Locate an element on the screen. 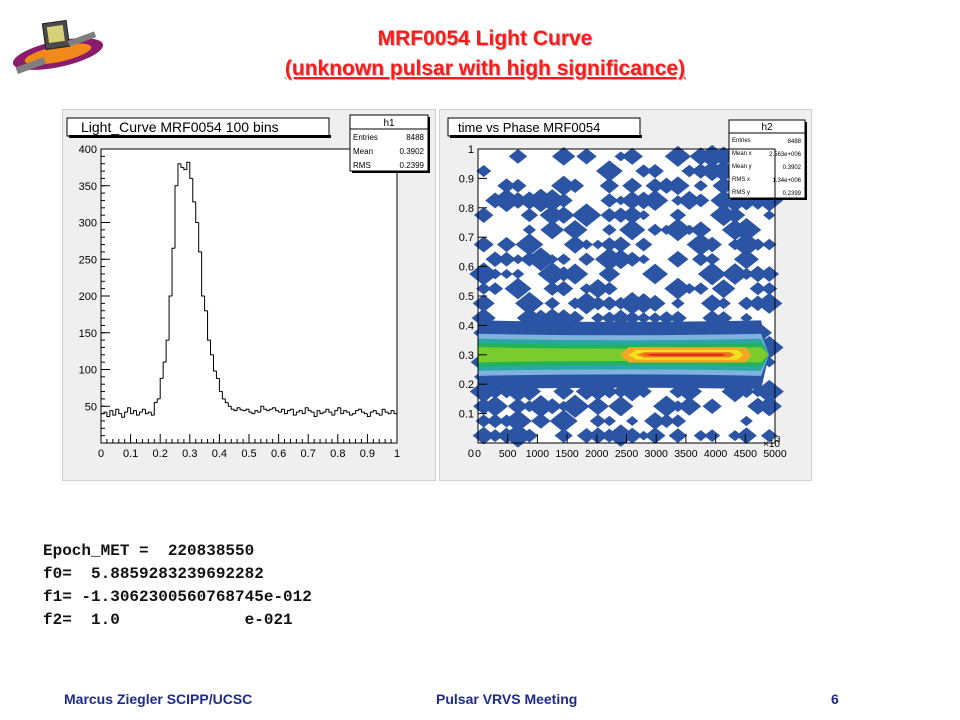  y-tick-label: 50 is located at coordinates (91, 407).